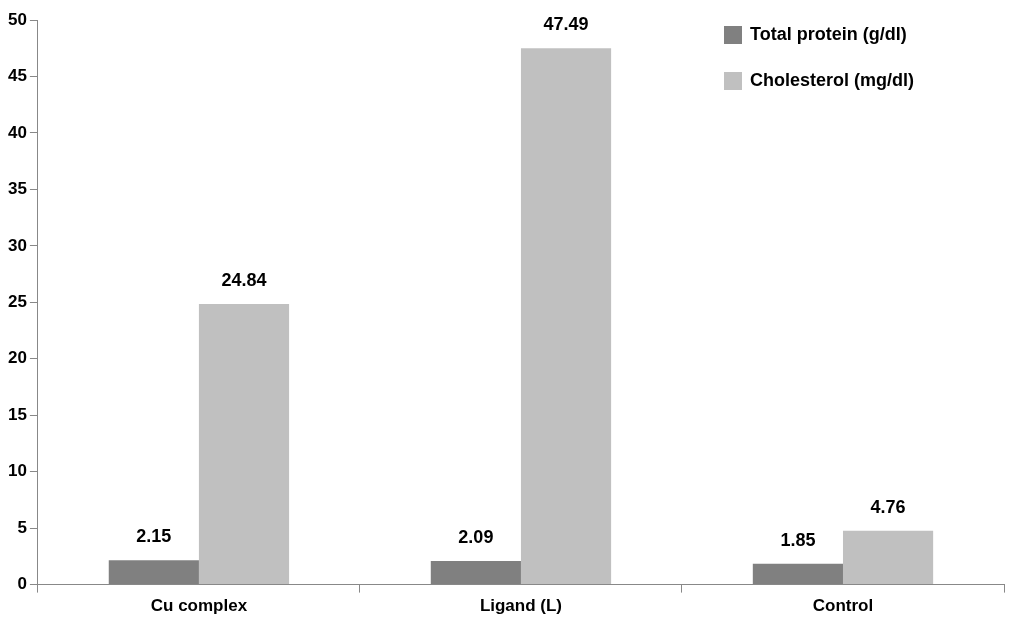 This screenshot has height=626, width=1019. What do you see at coordinates (17, 76) in the screenshot?
I see `y-tick-label: 45` at bounding box center [17, 76].